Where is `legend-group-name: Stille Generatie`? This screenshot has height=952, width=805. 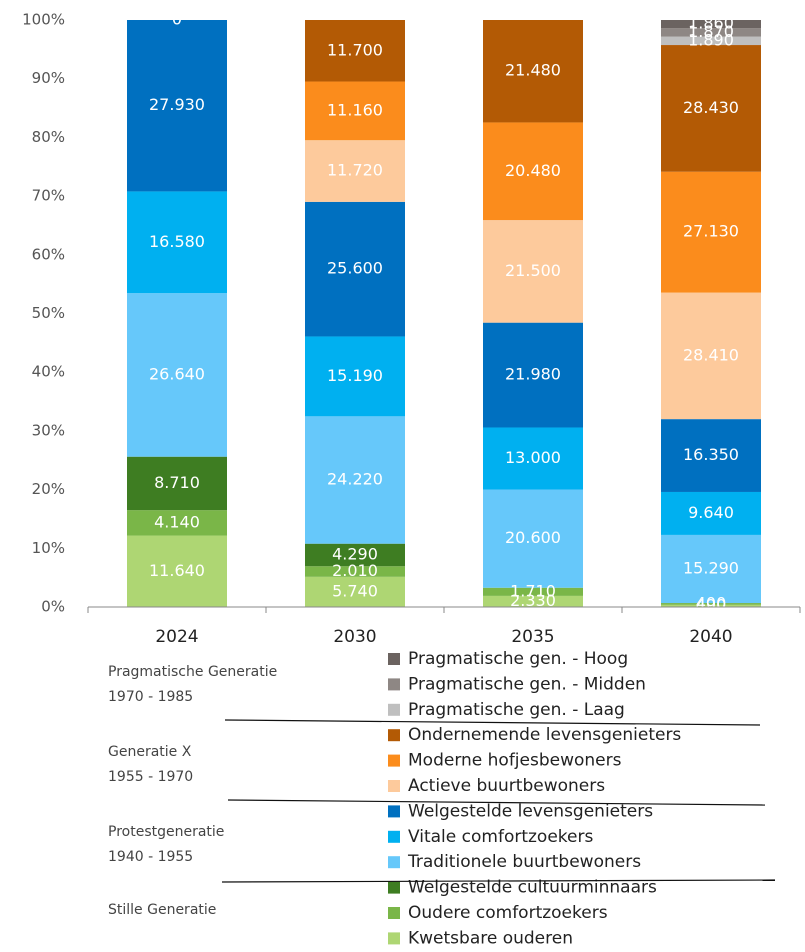
legend-group-name: Stille Generatie is located at coordinates (162, 910).